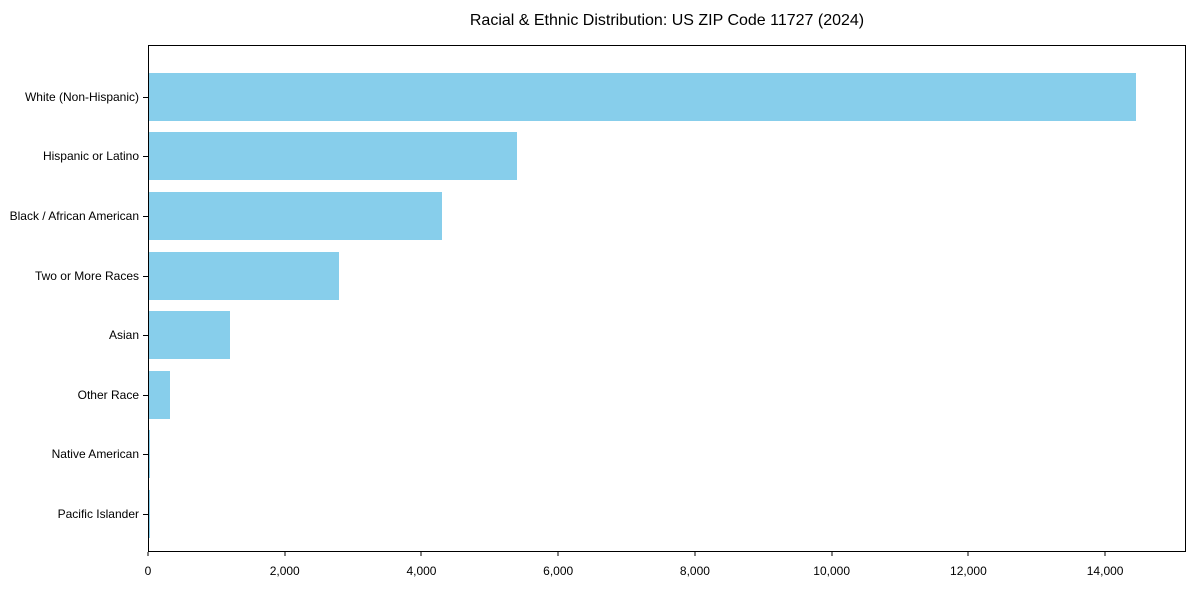 The width and height of the screenshot is (1200, 600). I want to click on y-tick-label: Two or More Races, so click(86, 275).